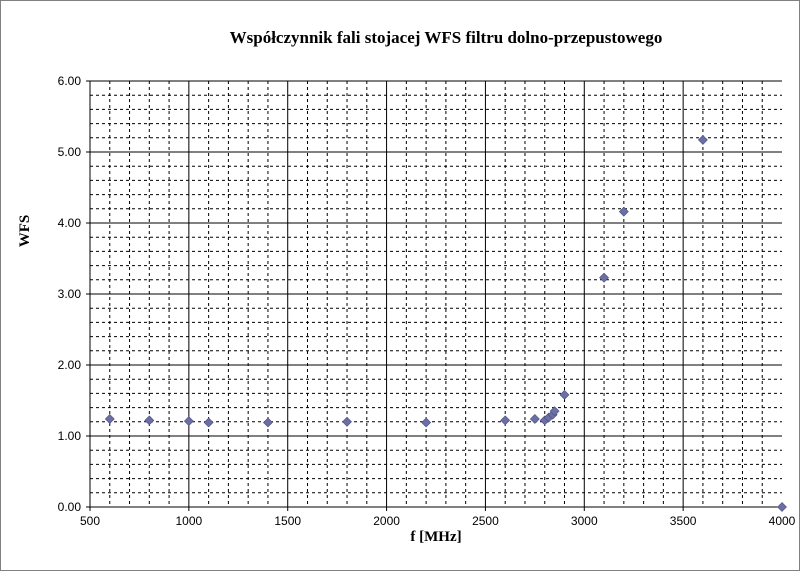  I want to click on y-tick-label: 5.00, so click(70, 152).